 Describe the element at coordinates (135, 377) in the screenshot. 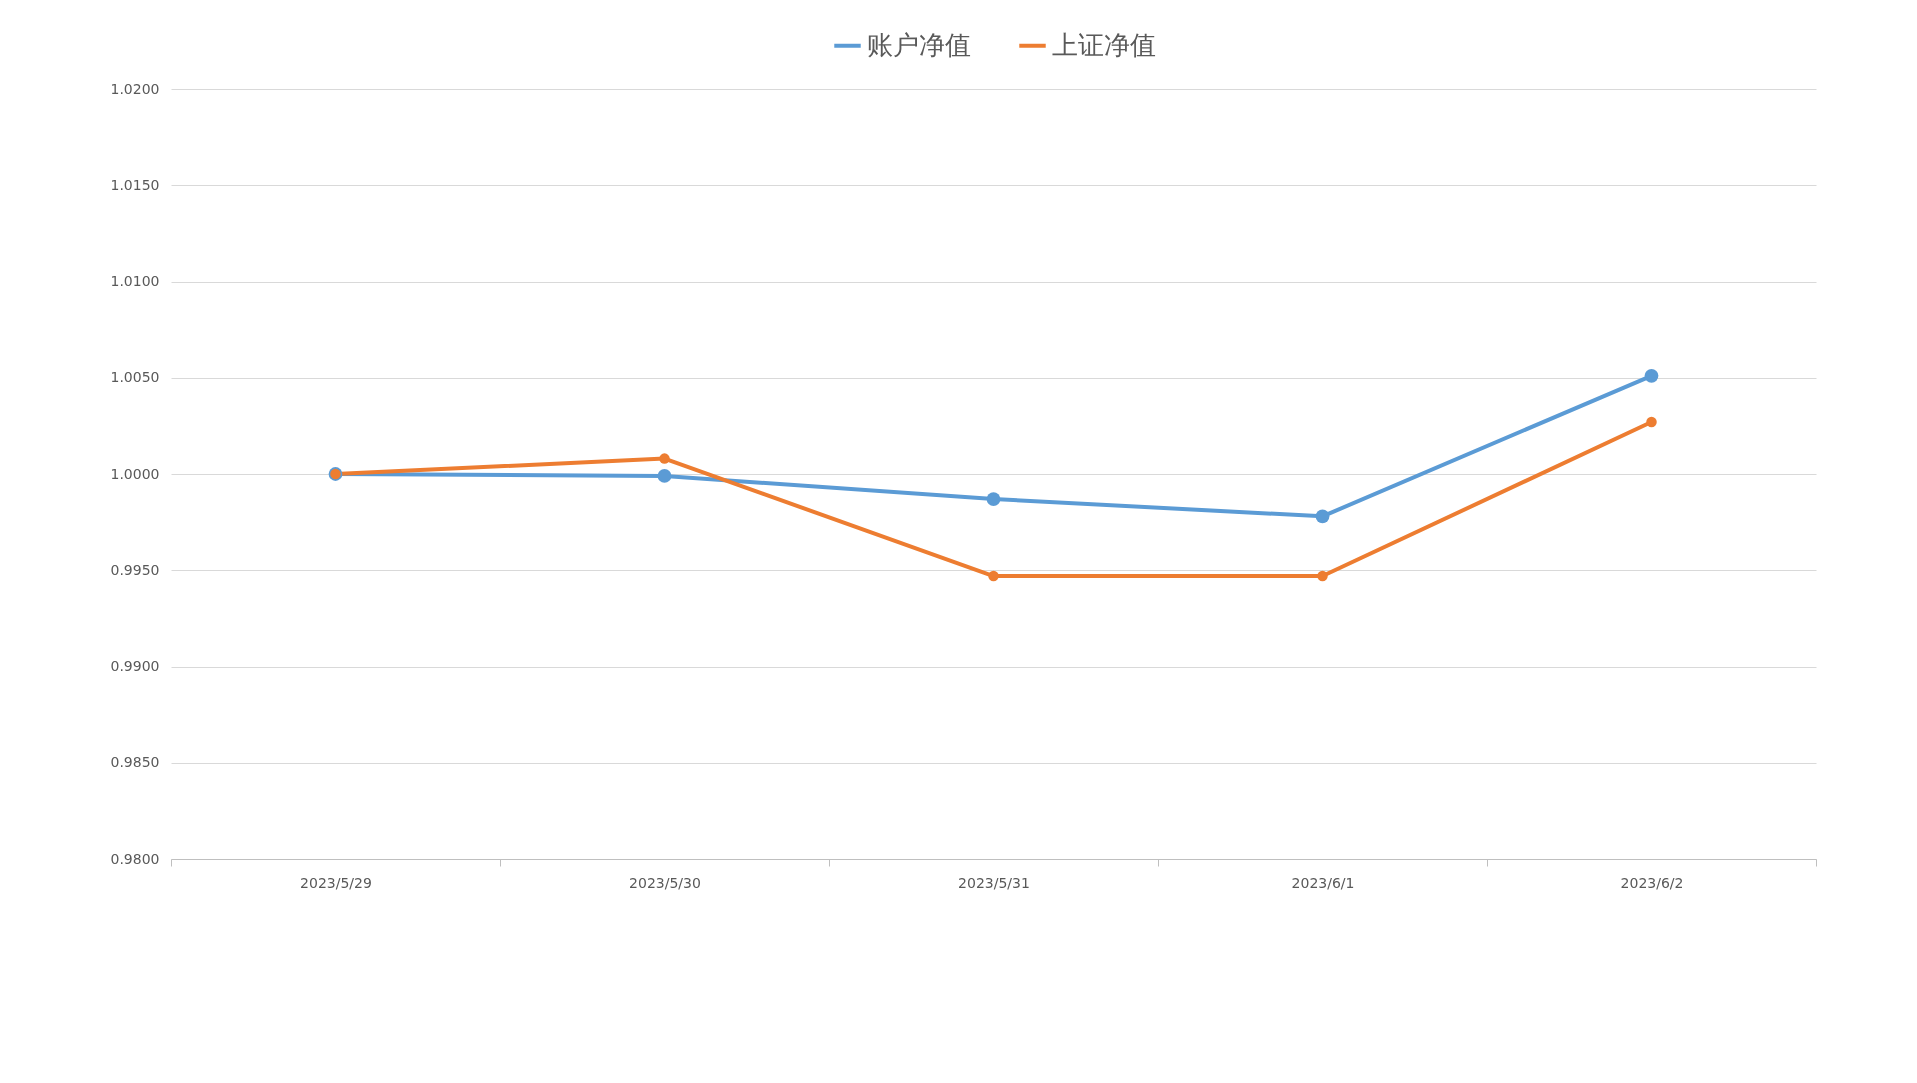

I see `y-tick-label: 1.0050` at that location.